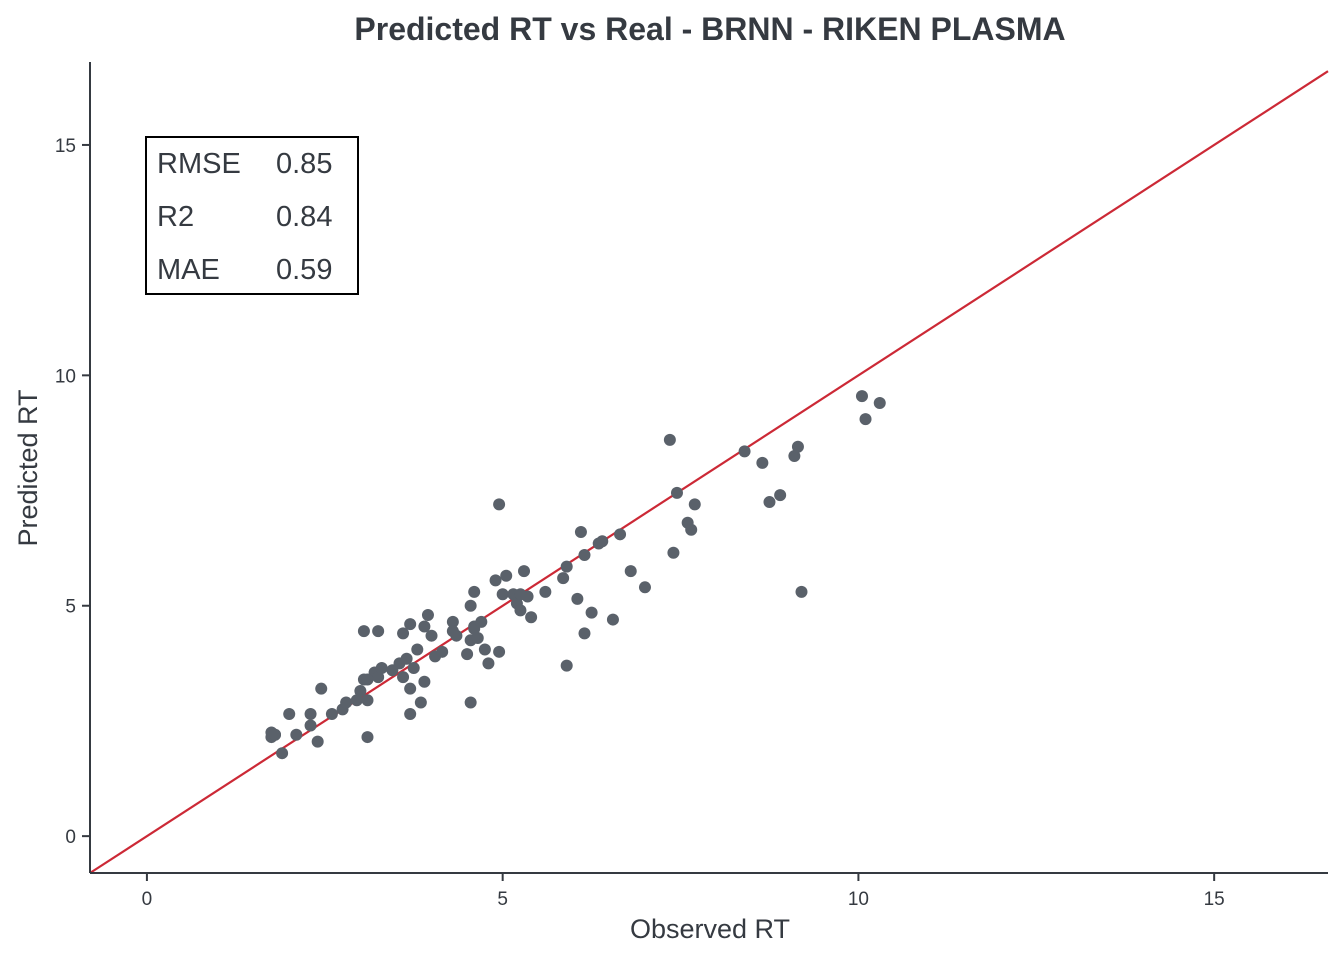 Image resolution: width=1344 pixels, height=960 pixels. I want to click on x-axis-ticks: 0 5 10 15, so click(683, 891).